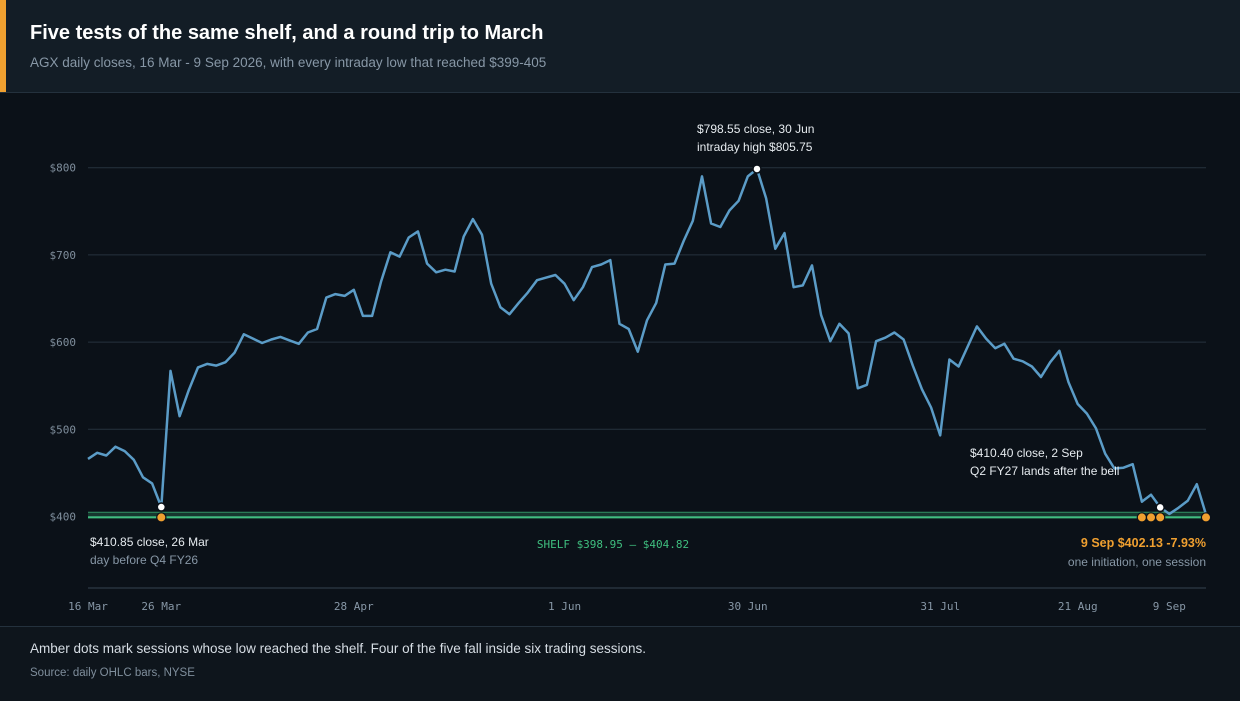  What do you see at coordinates (564, 606) in the screenshot?
I see `x-tick-label: 1 Jun` at bounding box center [564, 606].